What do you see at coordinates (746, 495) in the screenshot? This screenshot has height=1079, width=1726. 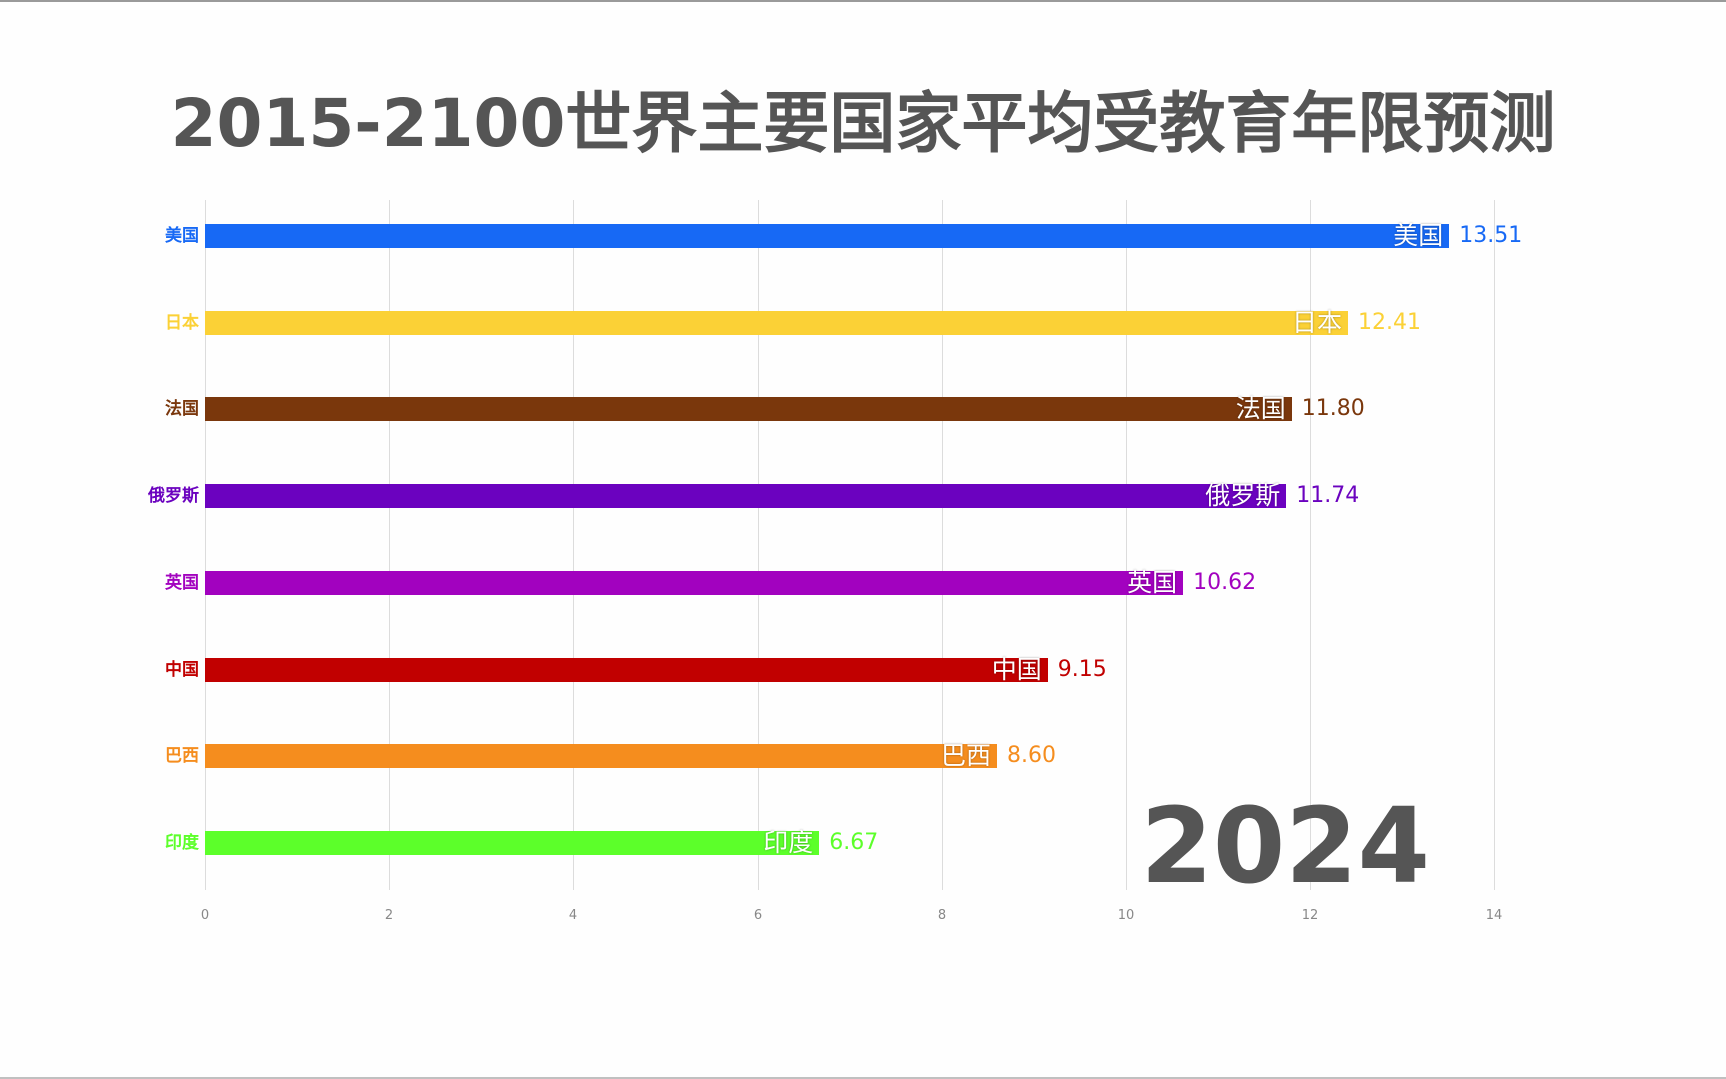 I see `bar: 俄罗斯` at bounding box center [746, 495].